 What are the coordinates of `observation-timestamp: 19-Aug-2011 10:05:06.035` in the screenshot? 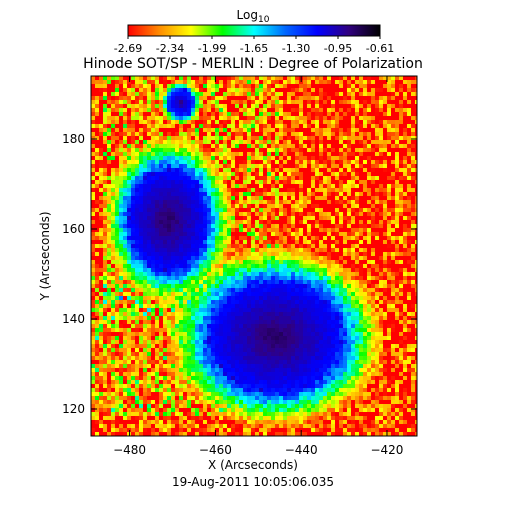 It's located at (253, 482).